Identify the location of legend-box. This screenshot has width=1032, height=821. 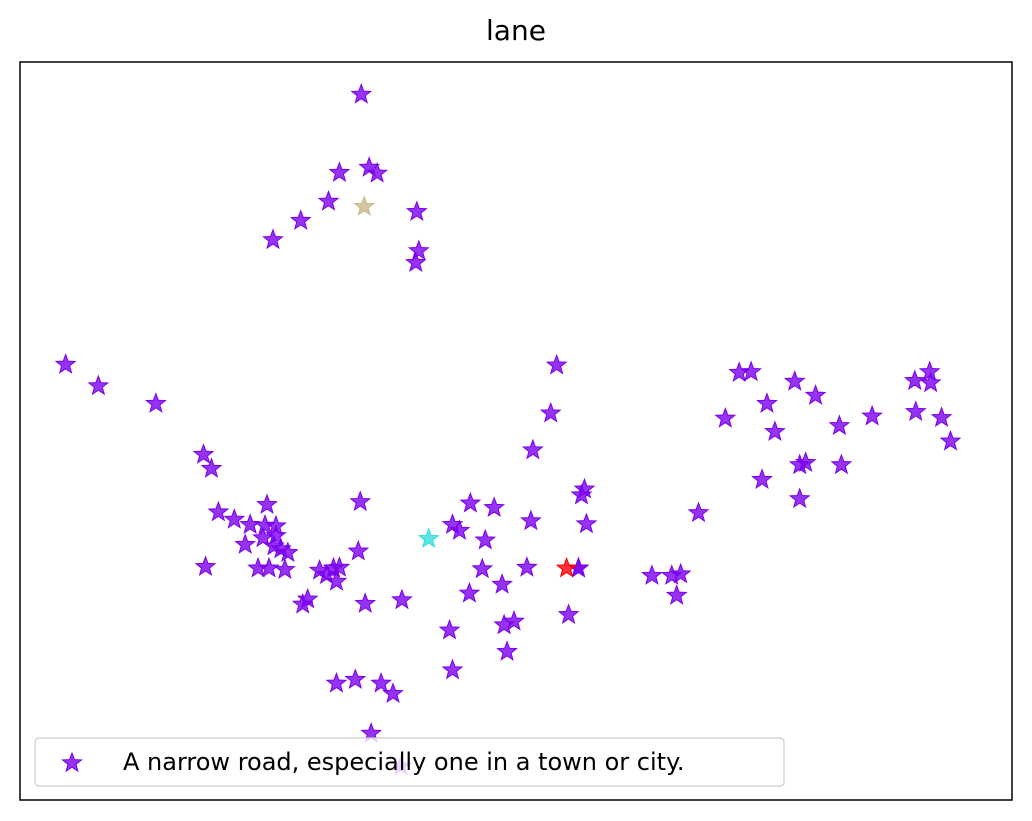
(409, 762).